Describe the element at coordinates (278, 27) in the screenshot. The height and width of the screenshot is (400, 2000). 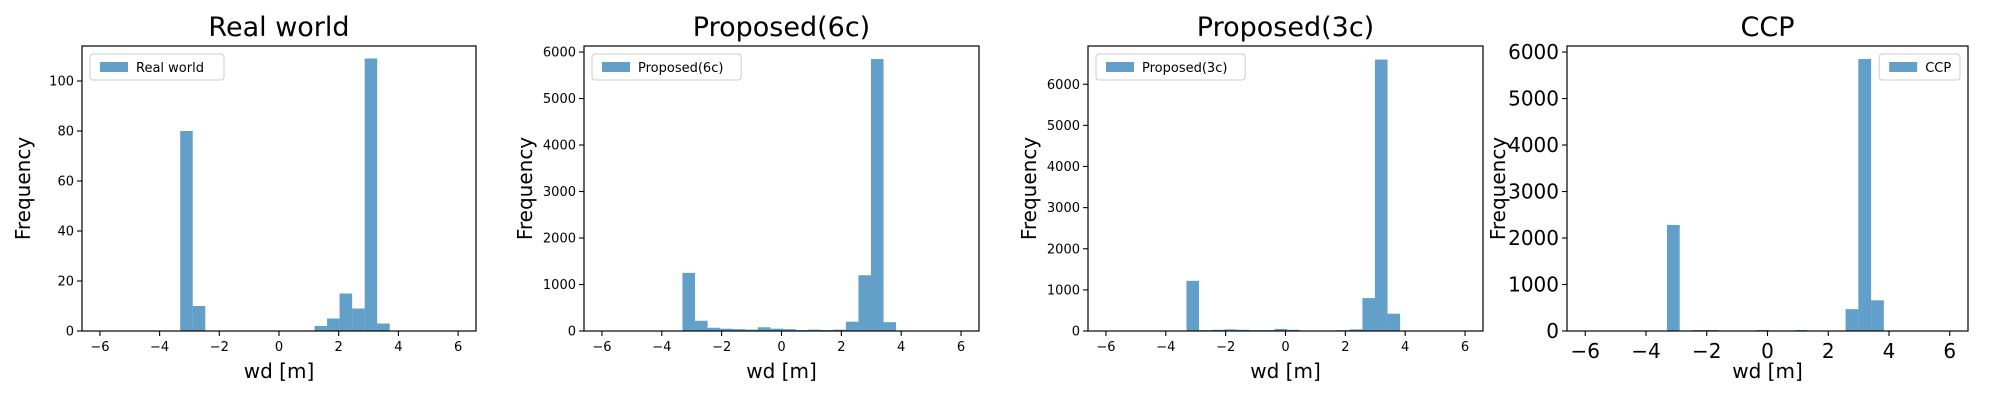
I see `chart-title: Real world` at that location.